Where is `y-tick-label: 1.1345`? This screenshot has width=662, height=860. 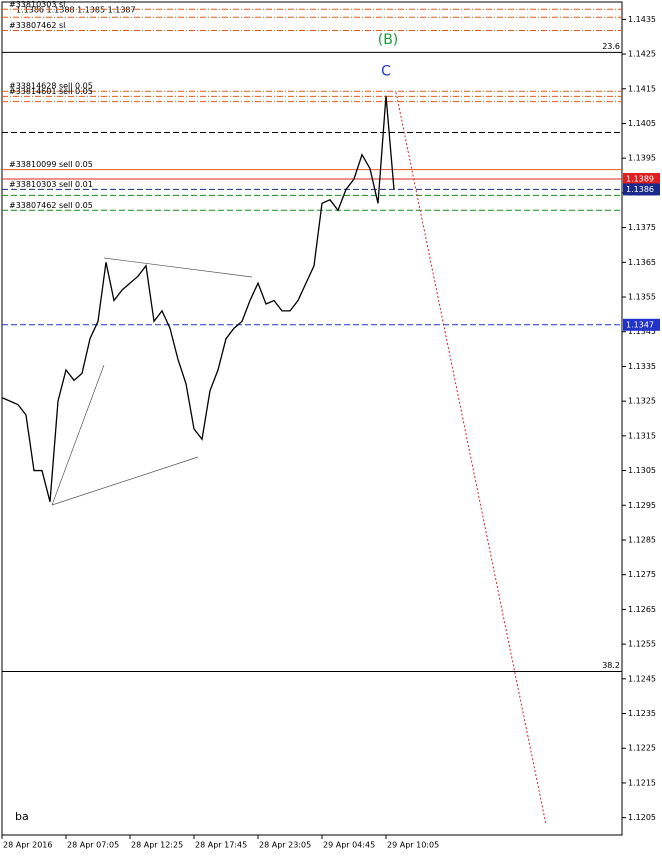
y-tick-label: 1.1345 is located at coordinates (642, 331).